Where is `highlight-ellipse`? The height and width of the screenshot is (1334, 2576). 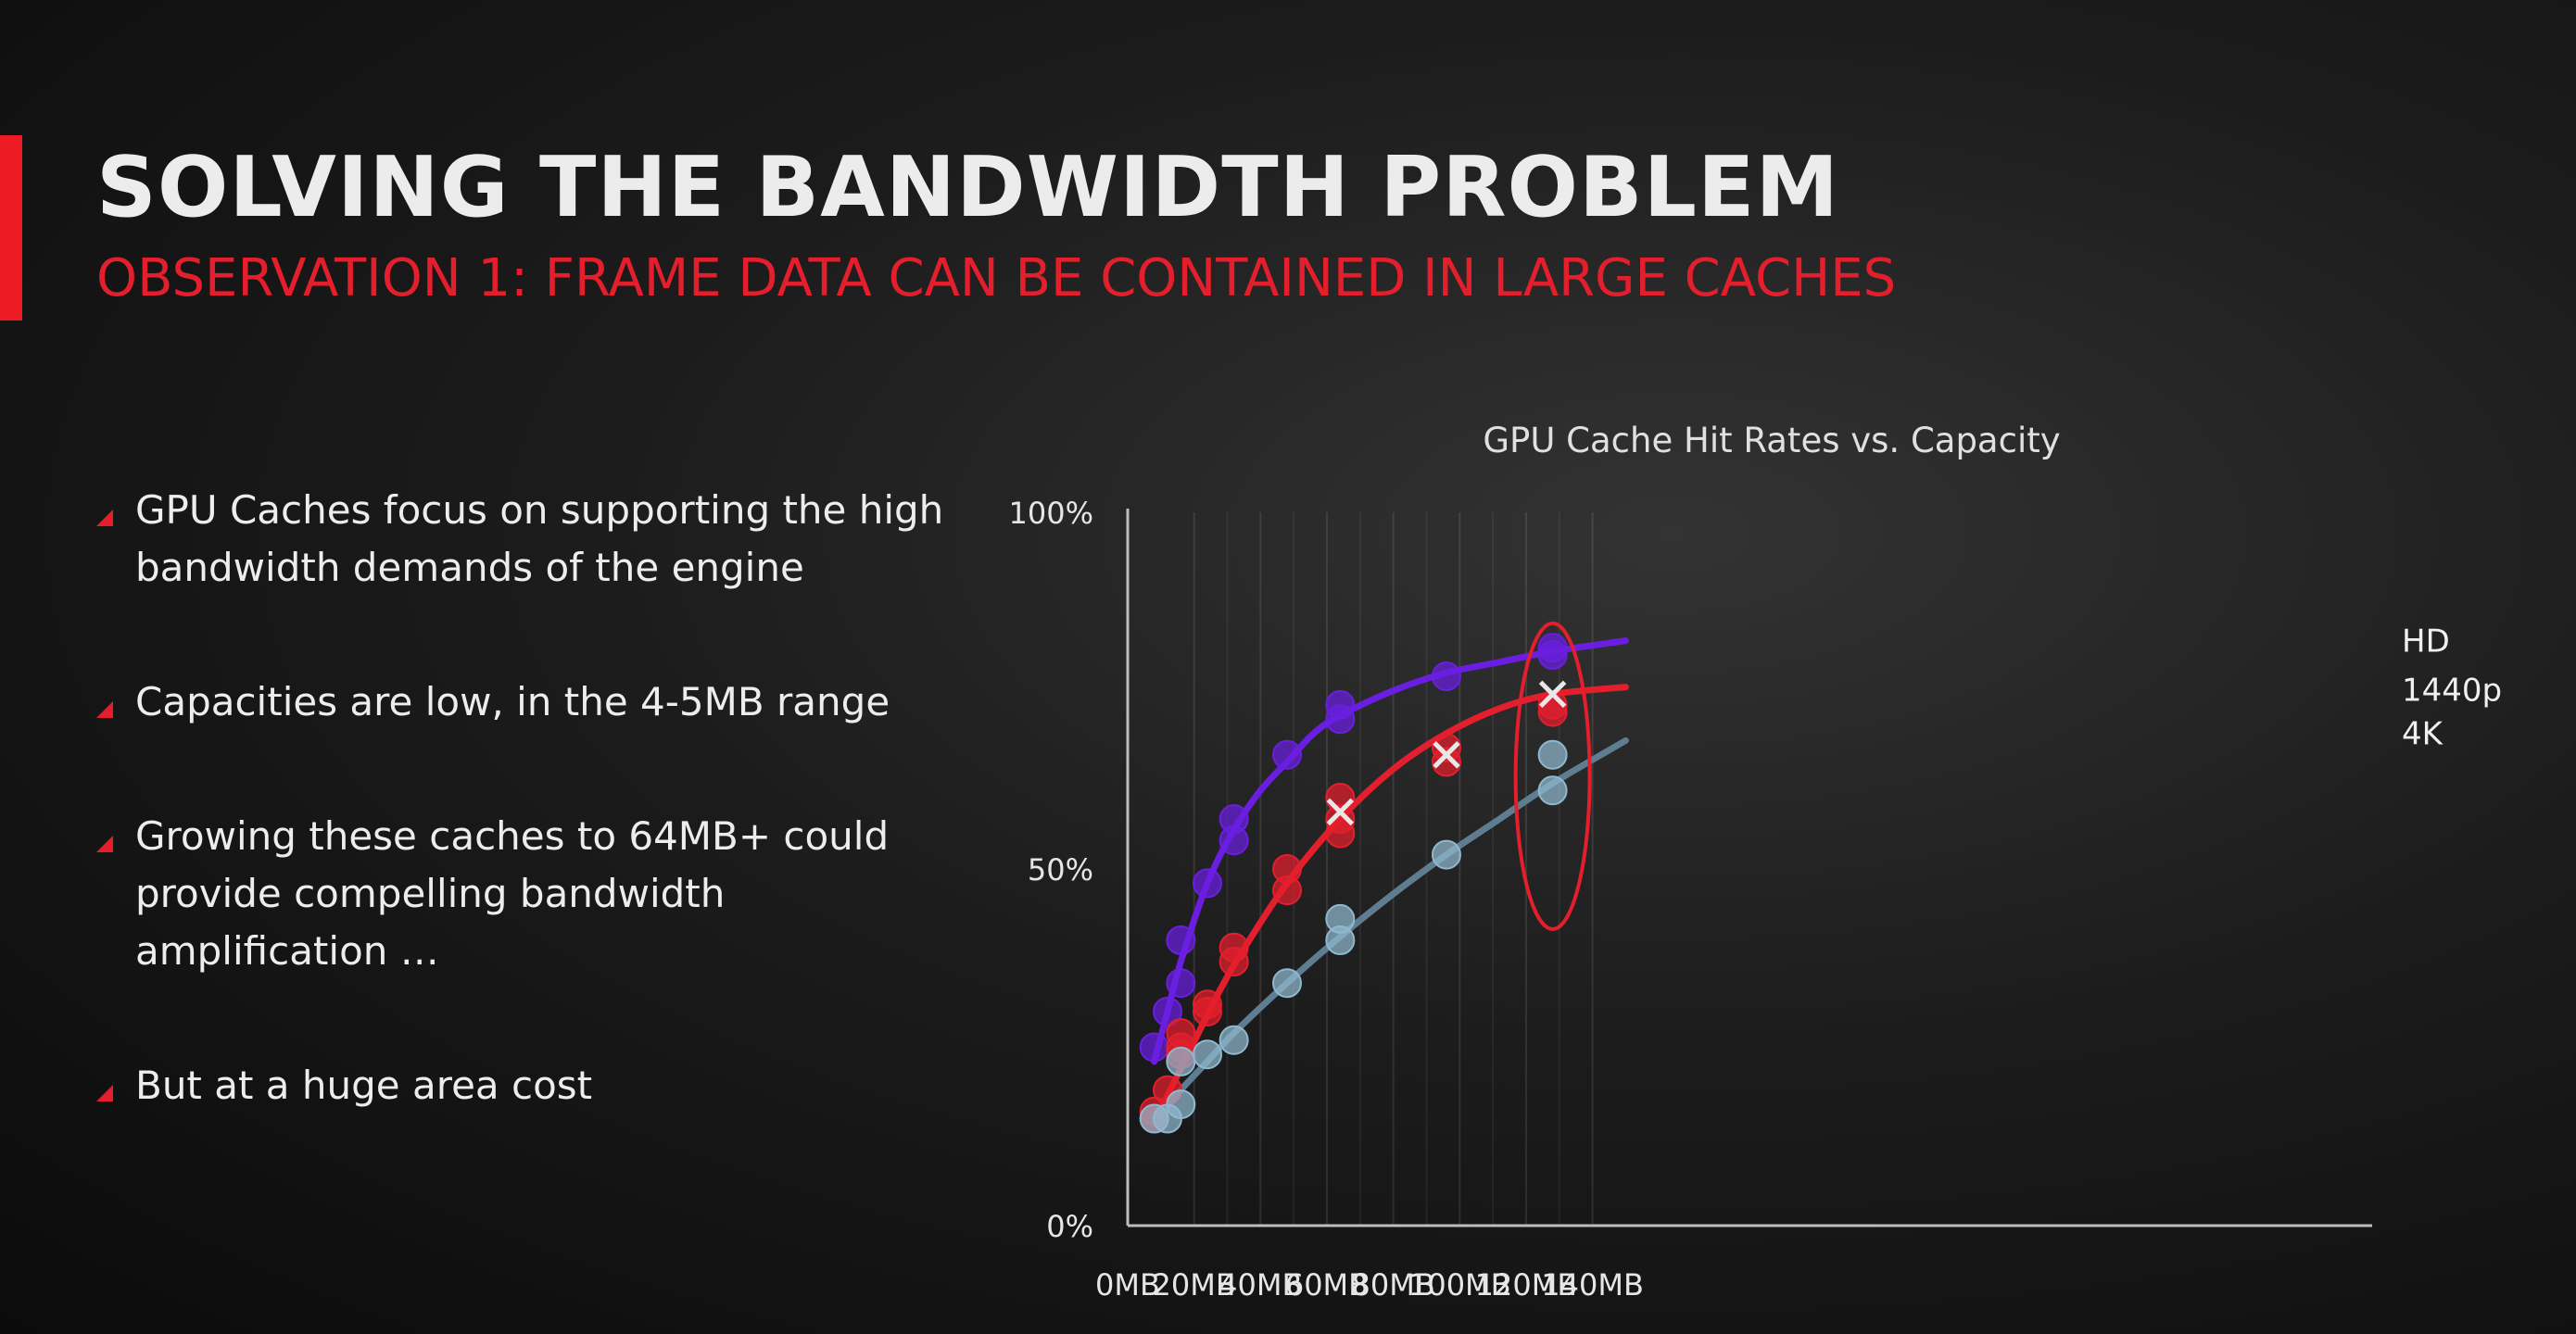
highlight-ellipse is located at coordinates (1552, 776).